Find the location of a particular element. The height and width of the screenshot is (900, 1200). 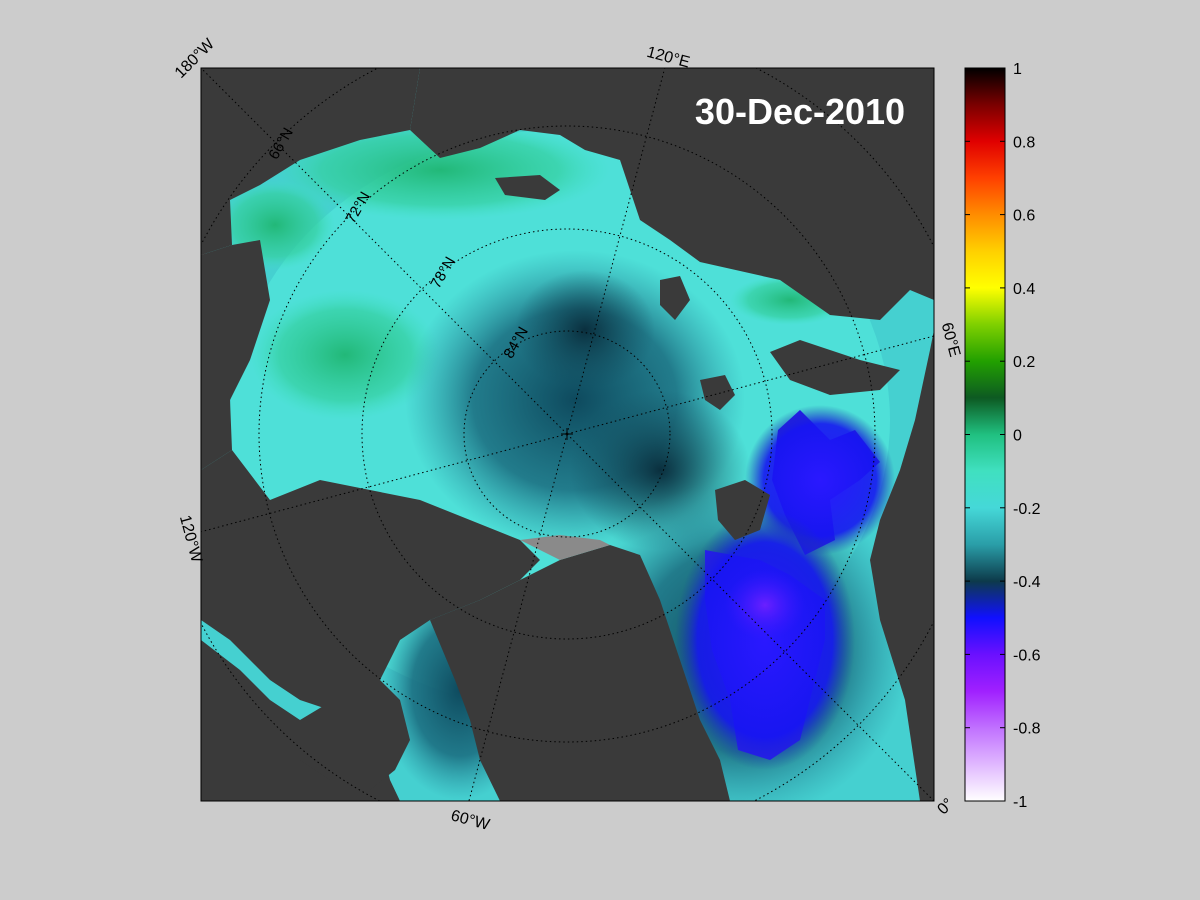

colorbar-ticks: 1 0.8 0.6 0.4 0.2 0 -0.2 -0.4 -0.6 -0.8 -1 is located at coordinates (1003, 436).